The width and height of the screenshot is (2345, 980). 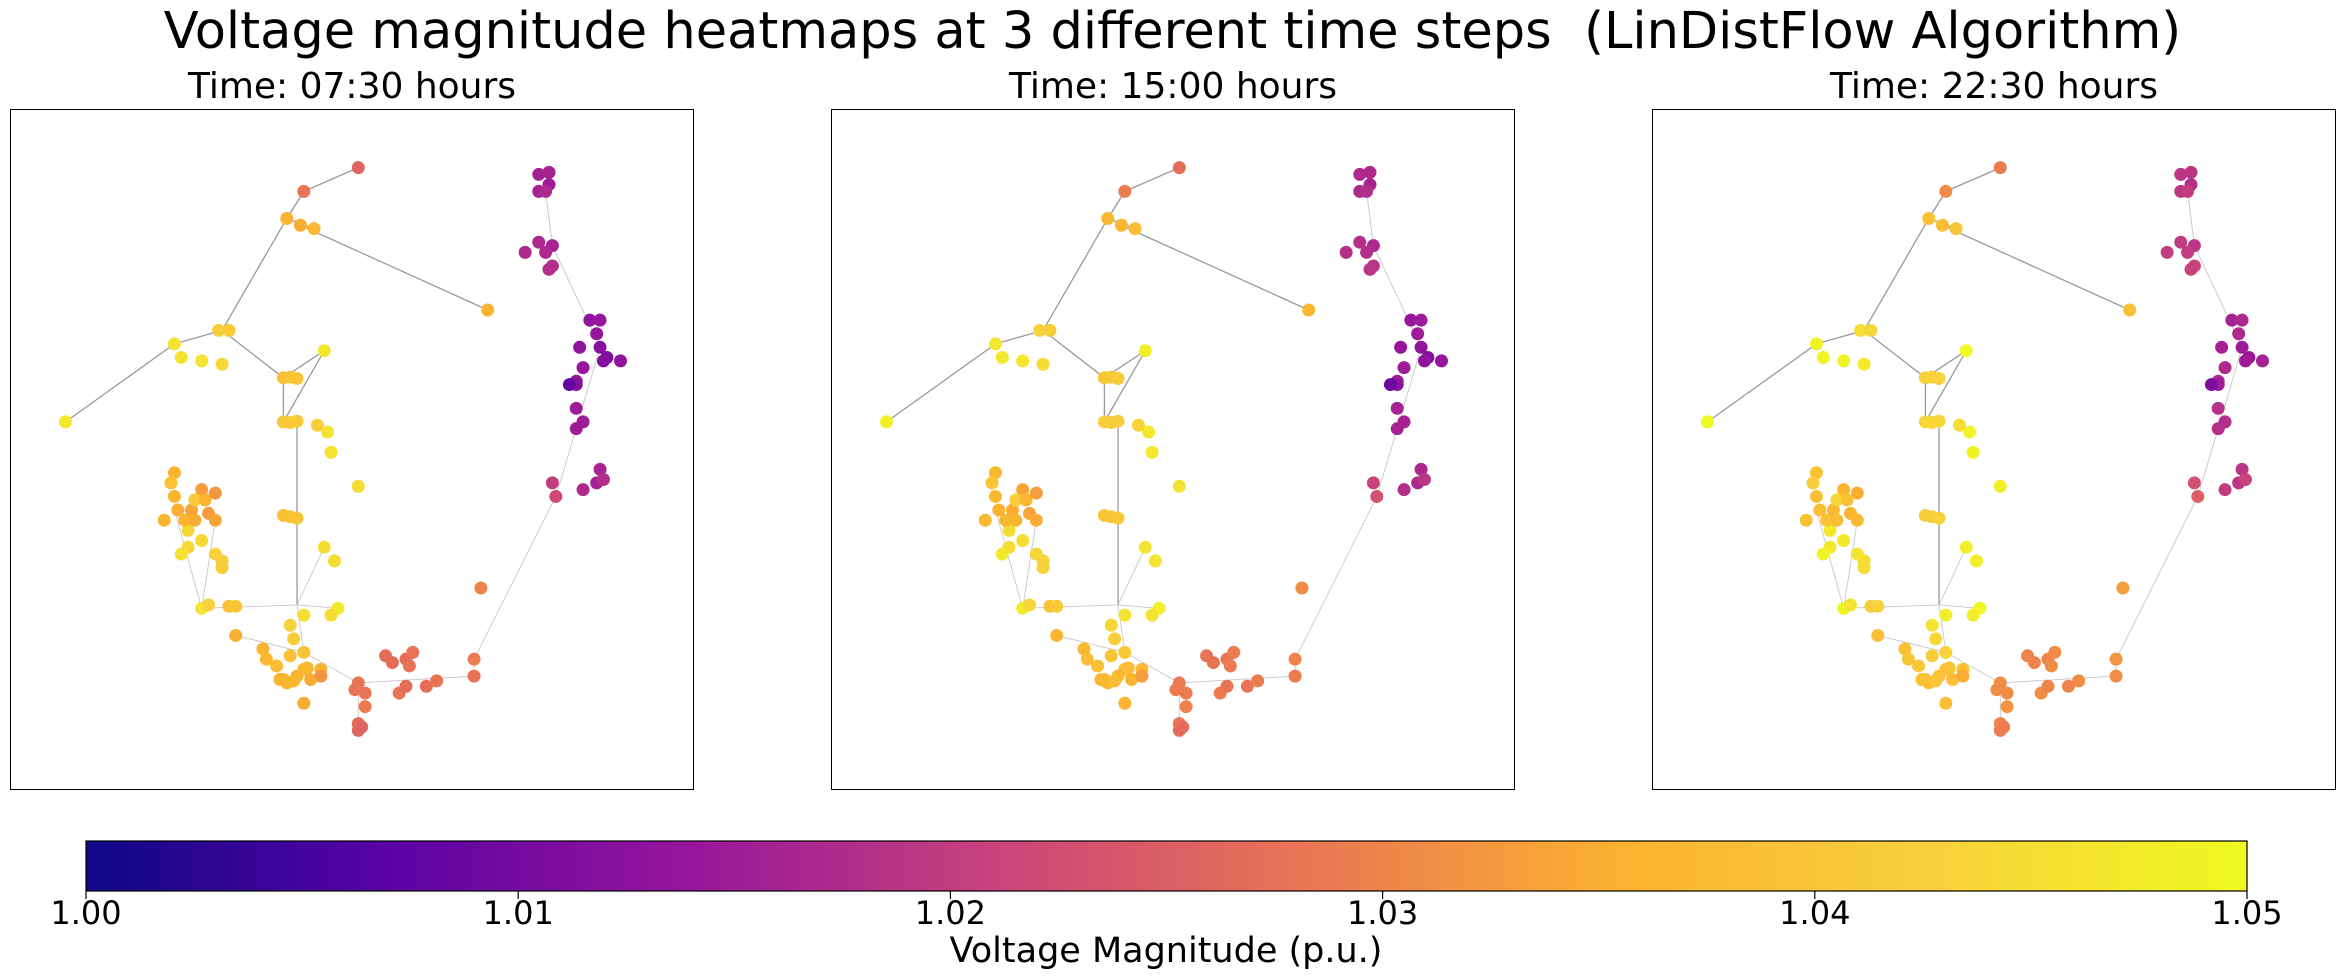 What do you see at coordinates (1166, 866) in the screenshot?
I see `colorbar-gradient` at bounding box center [1166, 866].